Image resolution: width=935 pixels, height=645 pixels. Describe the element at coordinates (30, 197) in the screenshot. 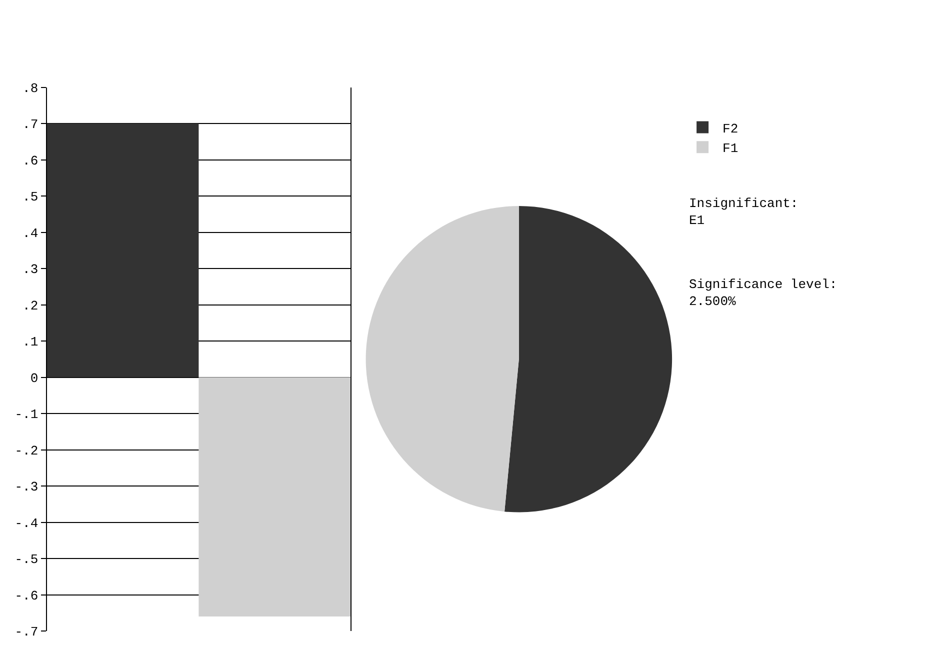

I see `y-tick-label: .5` at that location.